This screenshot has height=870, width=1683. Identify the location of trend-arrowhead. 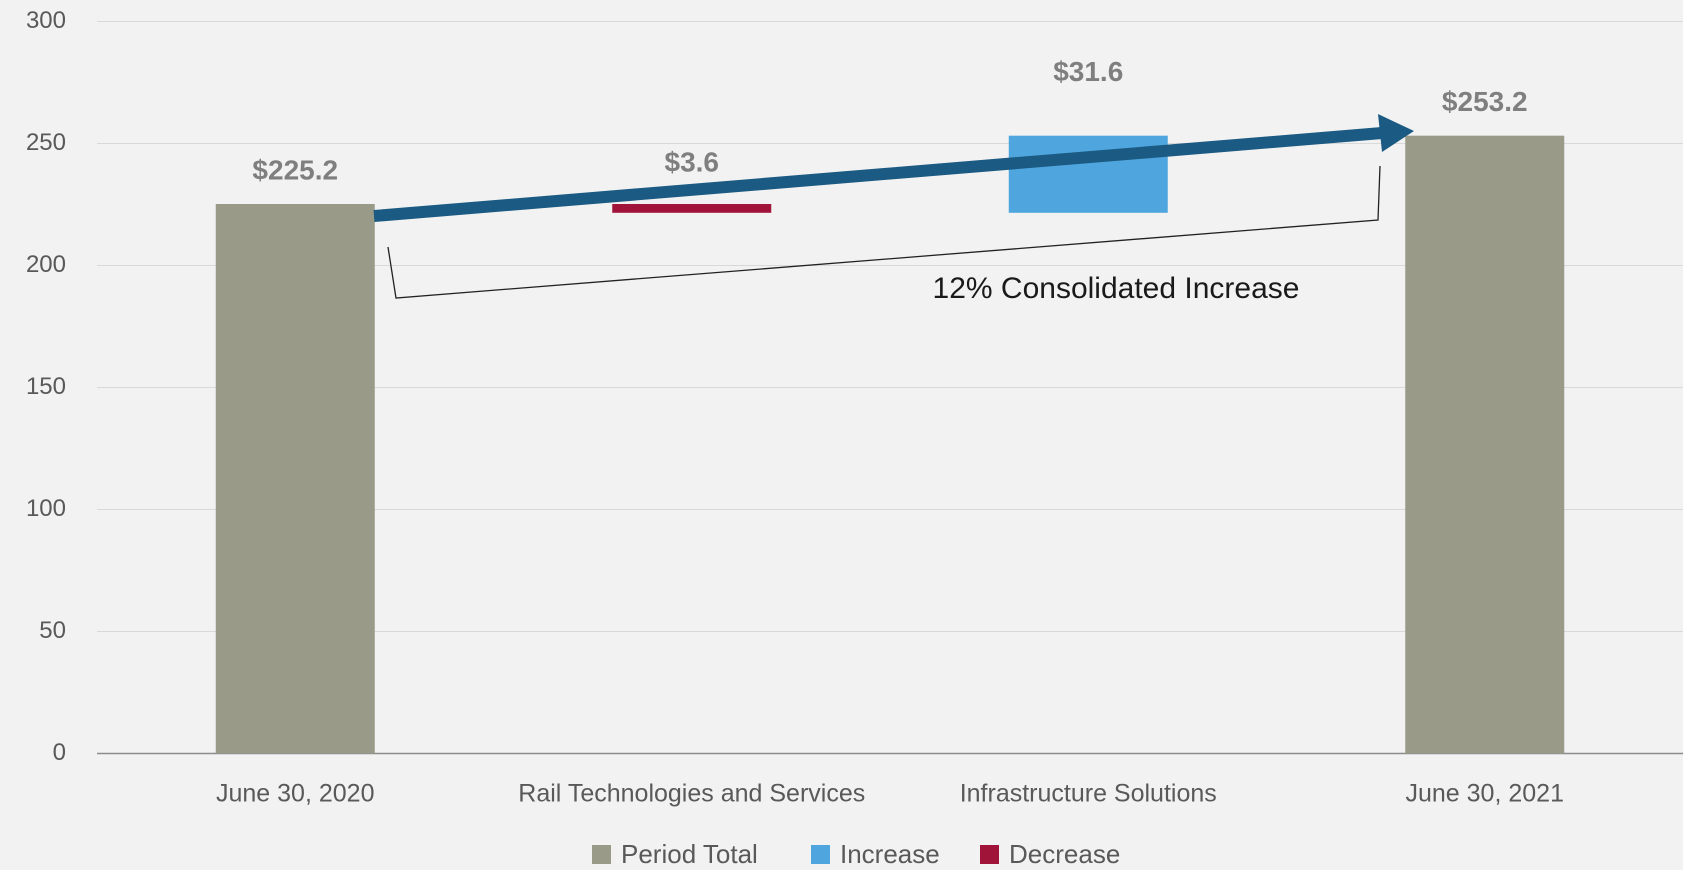
(1396, 133).